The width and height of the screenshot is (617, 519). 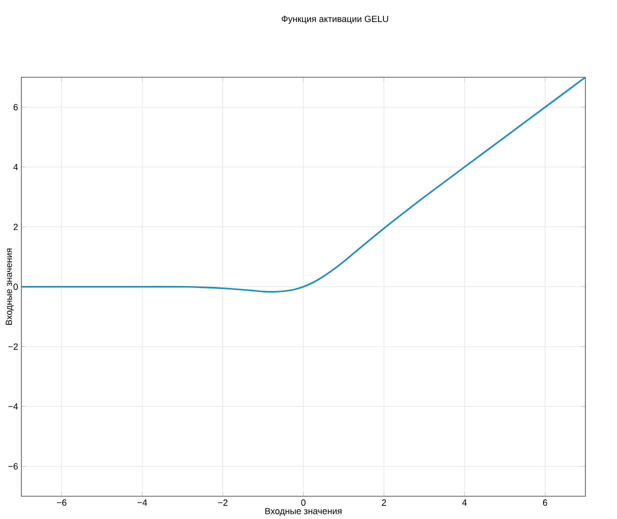 I want to click on x-tick-label: 4, so click(x=464, y=502).